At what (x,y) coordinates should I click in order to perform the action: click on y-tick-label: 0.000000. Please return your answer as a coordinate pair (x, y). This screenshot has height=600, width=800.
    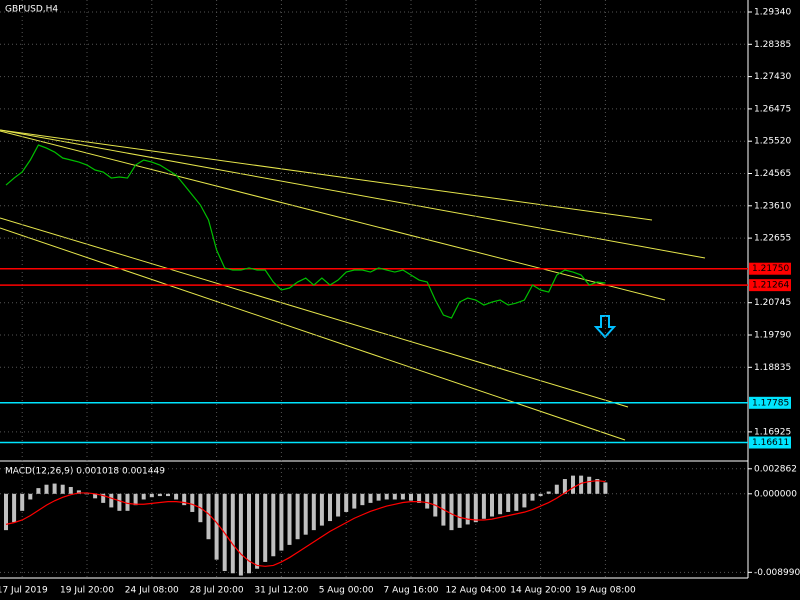
    Looking at the image, I should click on (775, 494).